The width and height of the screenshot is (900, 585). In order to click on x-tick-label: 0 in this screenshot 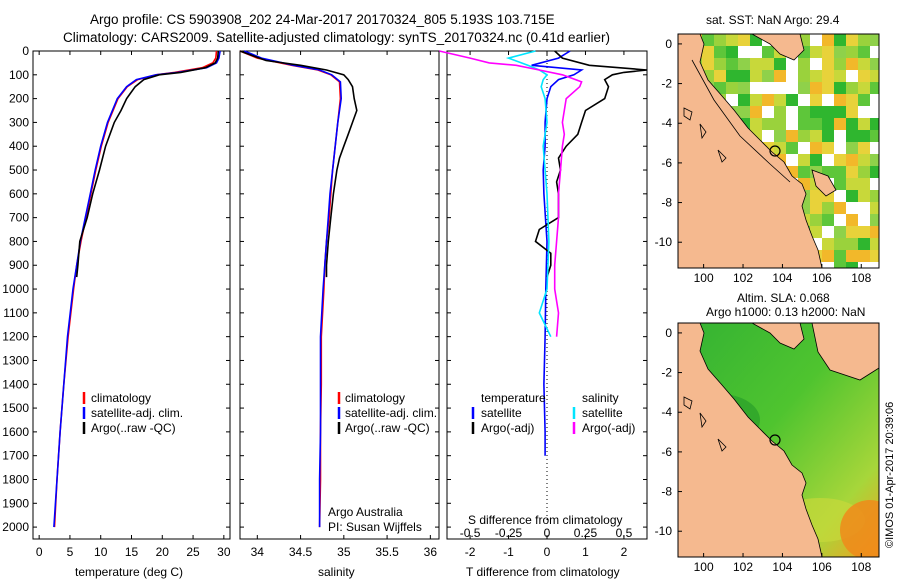, I will do `click(547, 552)`.